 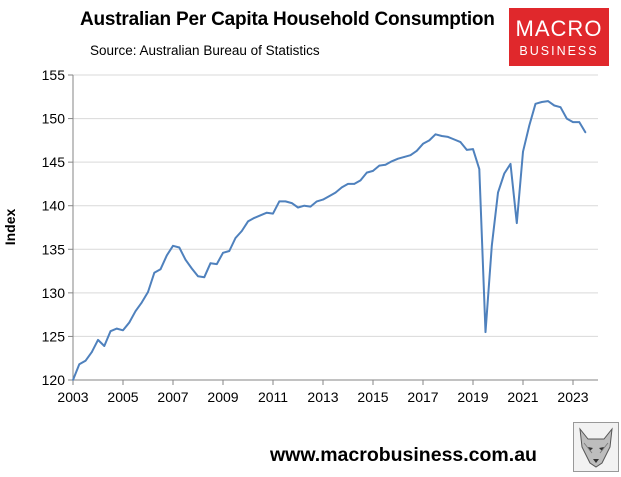 What do you see at coordinates (472, 397) in the screenshot?
I see `x-tick-label: 2019` at bounding box center [472, 397].